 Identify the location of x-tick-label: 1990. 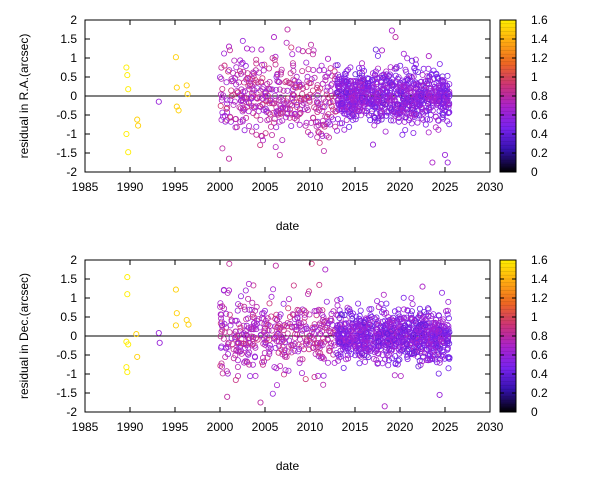
(130, 187).